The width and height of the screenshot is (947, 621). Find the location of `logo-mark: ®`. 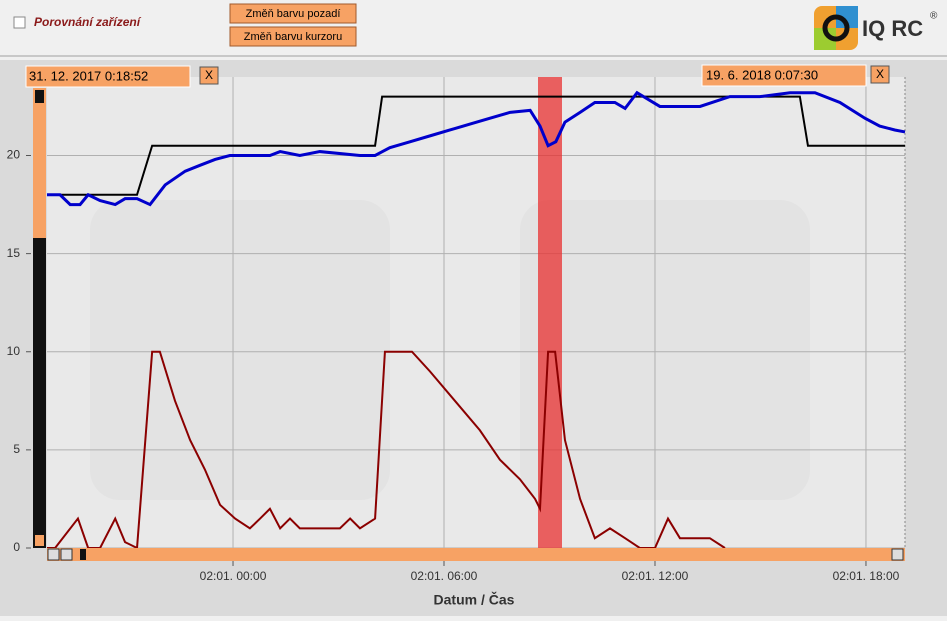

logo-mark: ® is located at coordinates (934, 16).